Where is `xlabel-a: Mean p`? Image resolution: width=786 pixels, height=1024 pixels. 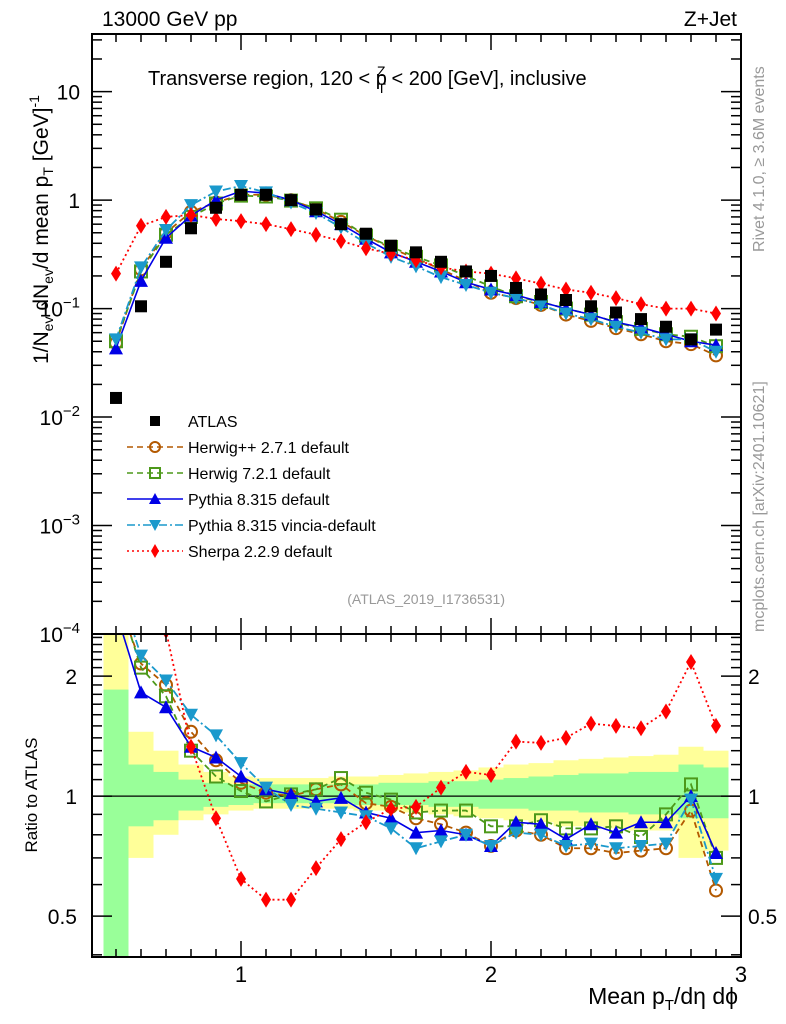
xlabel-a: Mean p is located at coordinates (626, 996).